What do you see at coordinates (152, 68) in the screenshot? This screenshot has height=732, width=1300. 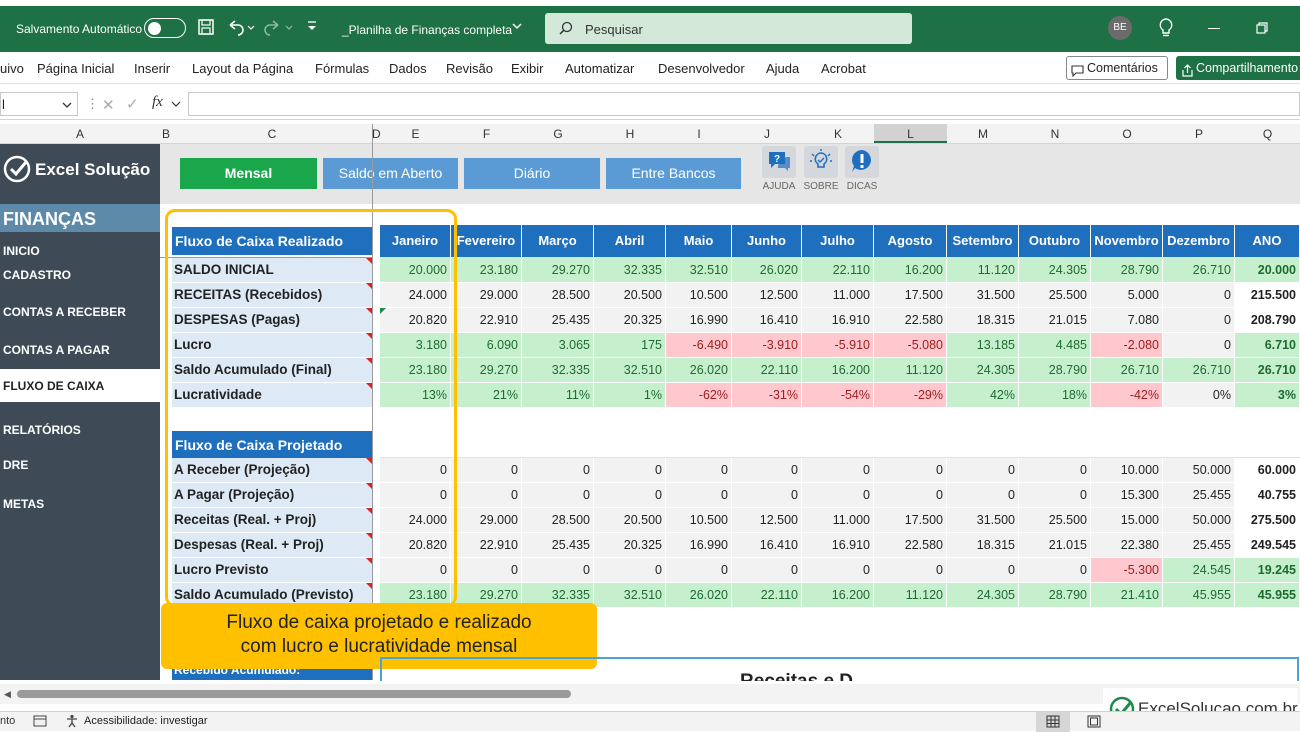 I see `tab-insert: Inserir` at bounding box center [152, 68].